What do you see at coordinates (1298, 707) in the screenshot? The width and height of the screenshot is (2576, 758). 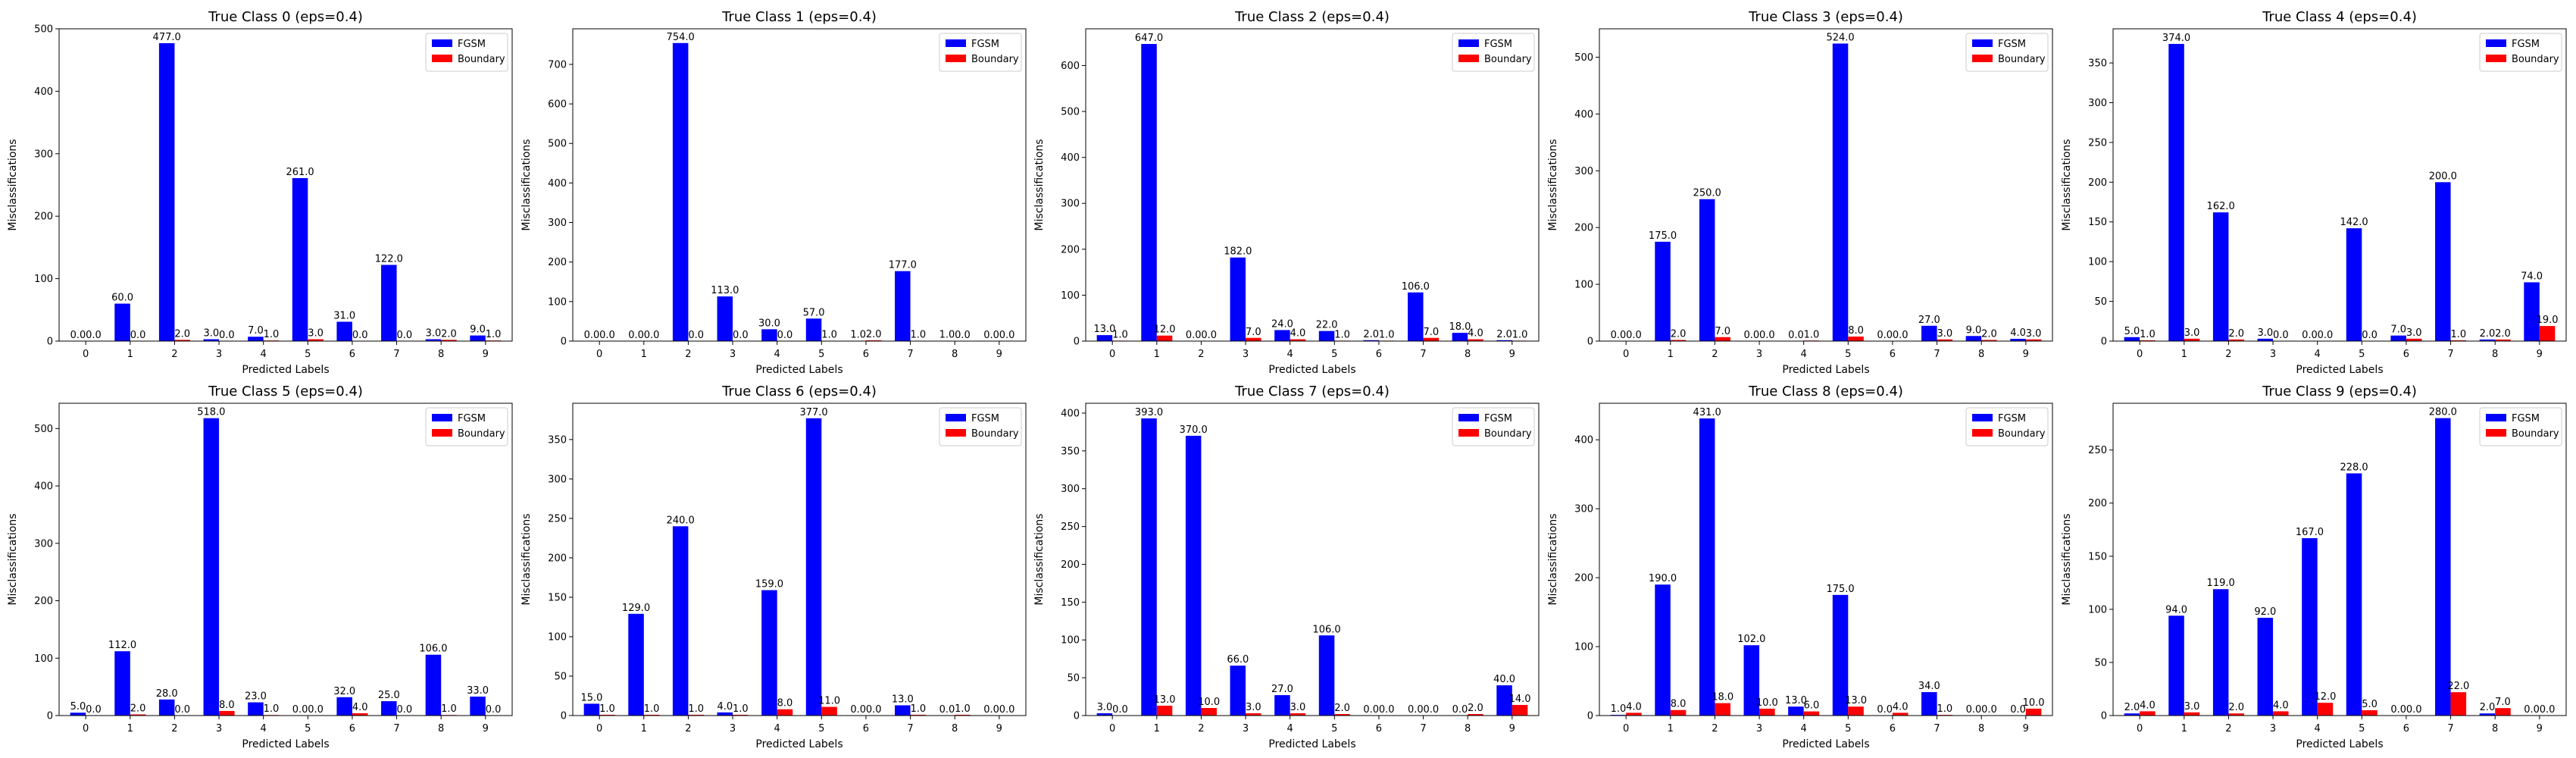 I see `bar-data-label: 3.0` at bounding box center [1298, 707].